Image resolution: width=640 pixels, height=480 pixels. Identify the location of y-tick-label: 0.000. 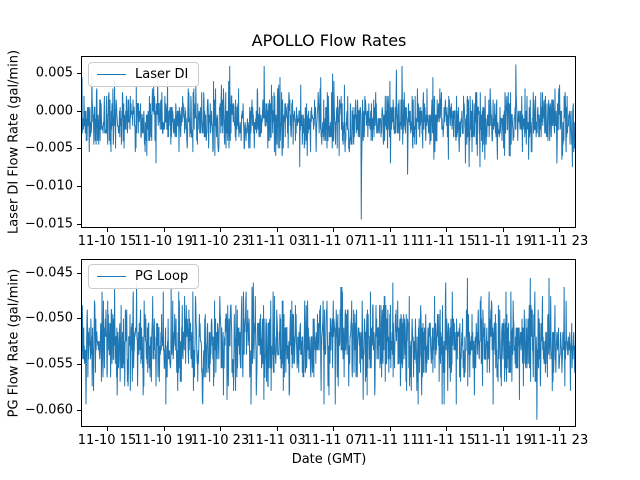
(54, 111).